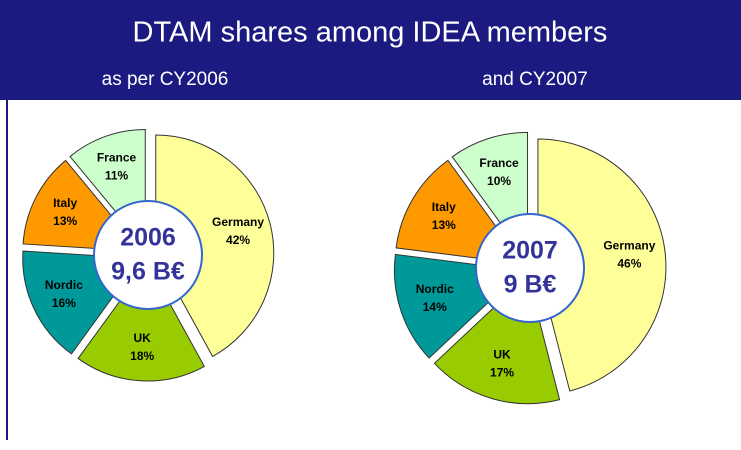  Describe the element at coordinates (530, 251) in the screenshot. I see `center-label: 2007` at that location.